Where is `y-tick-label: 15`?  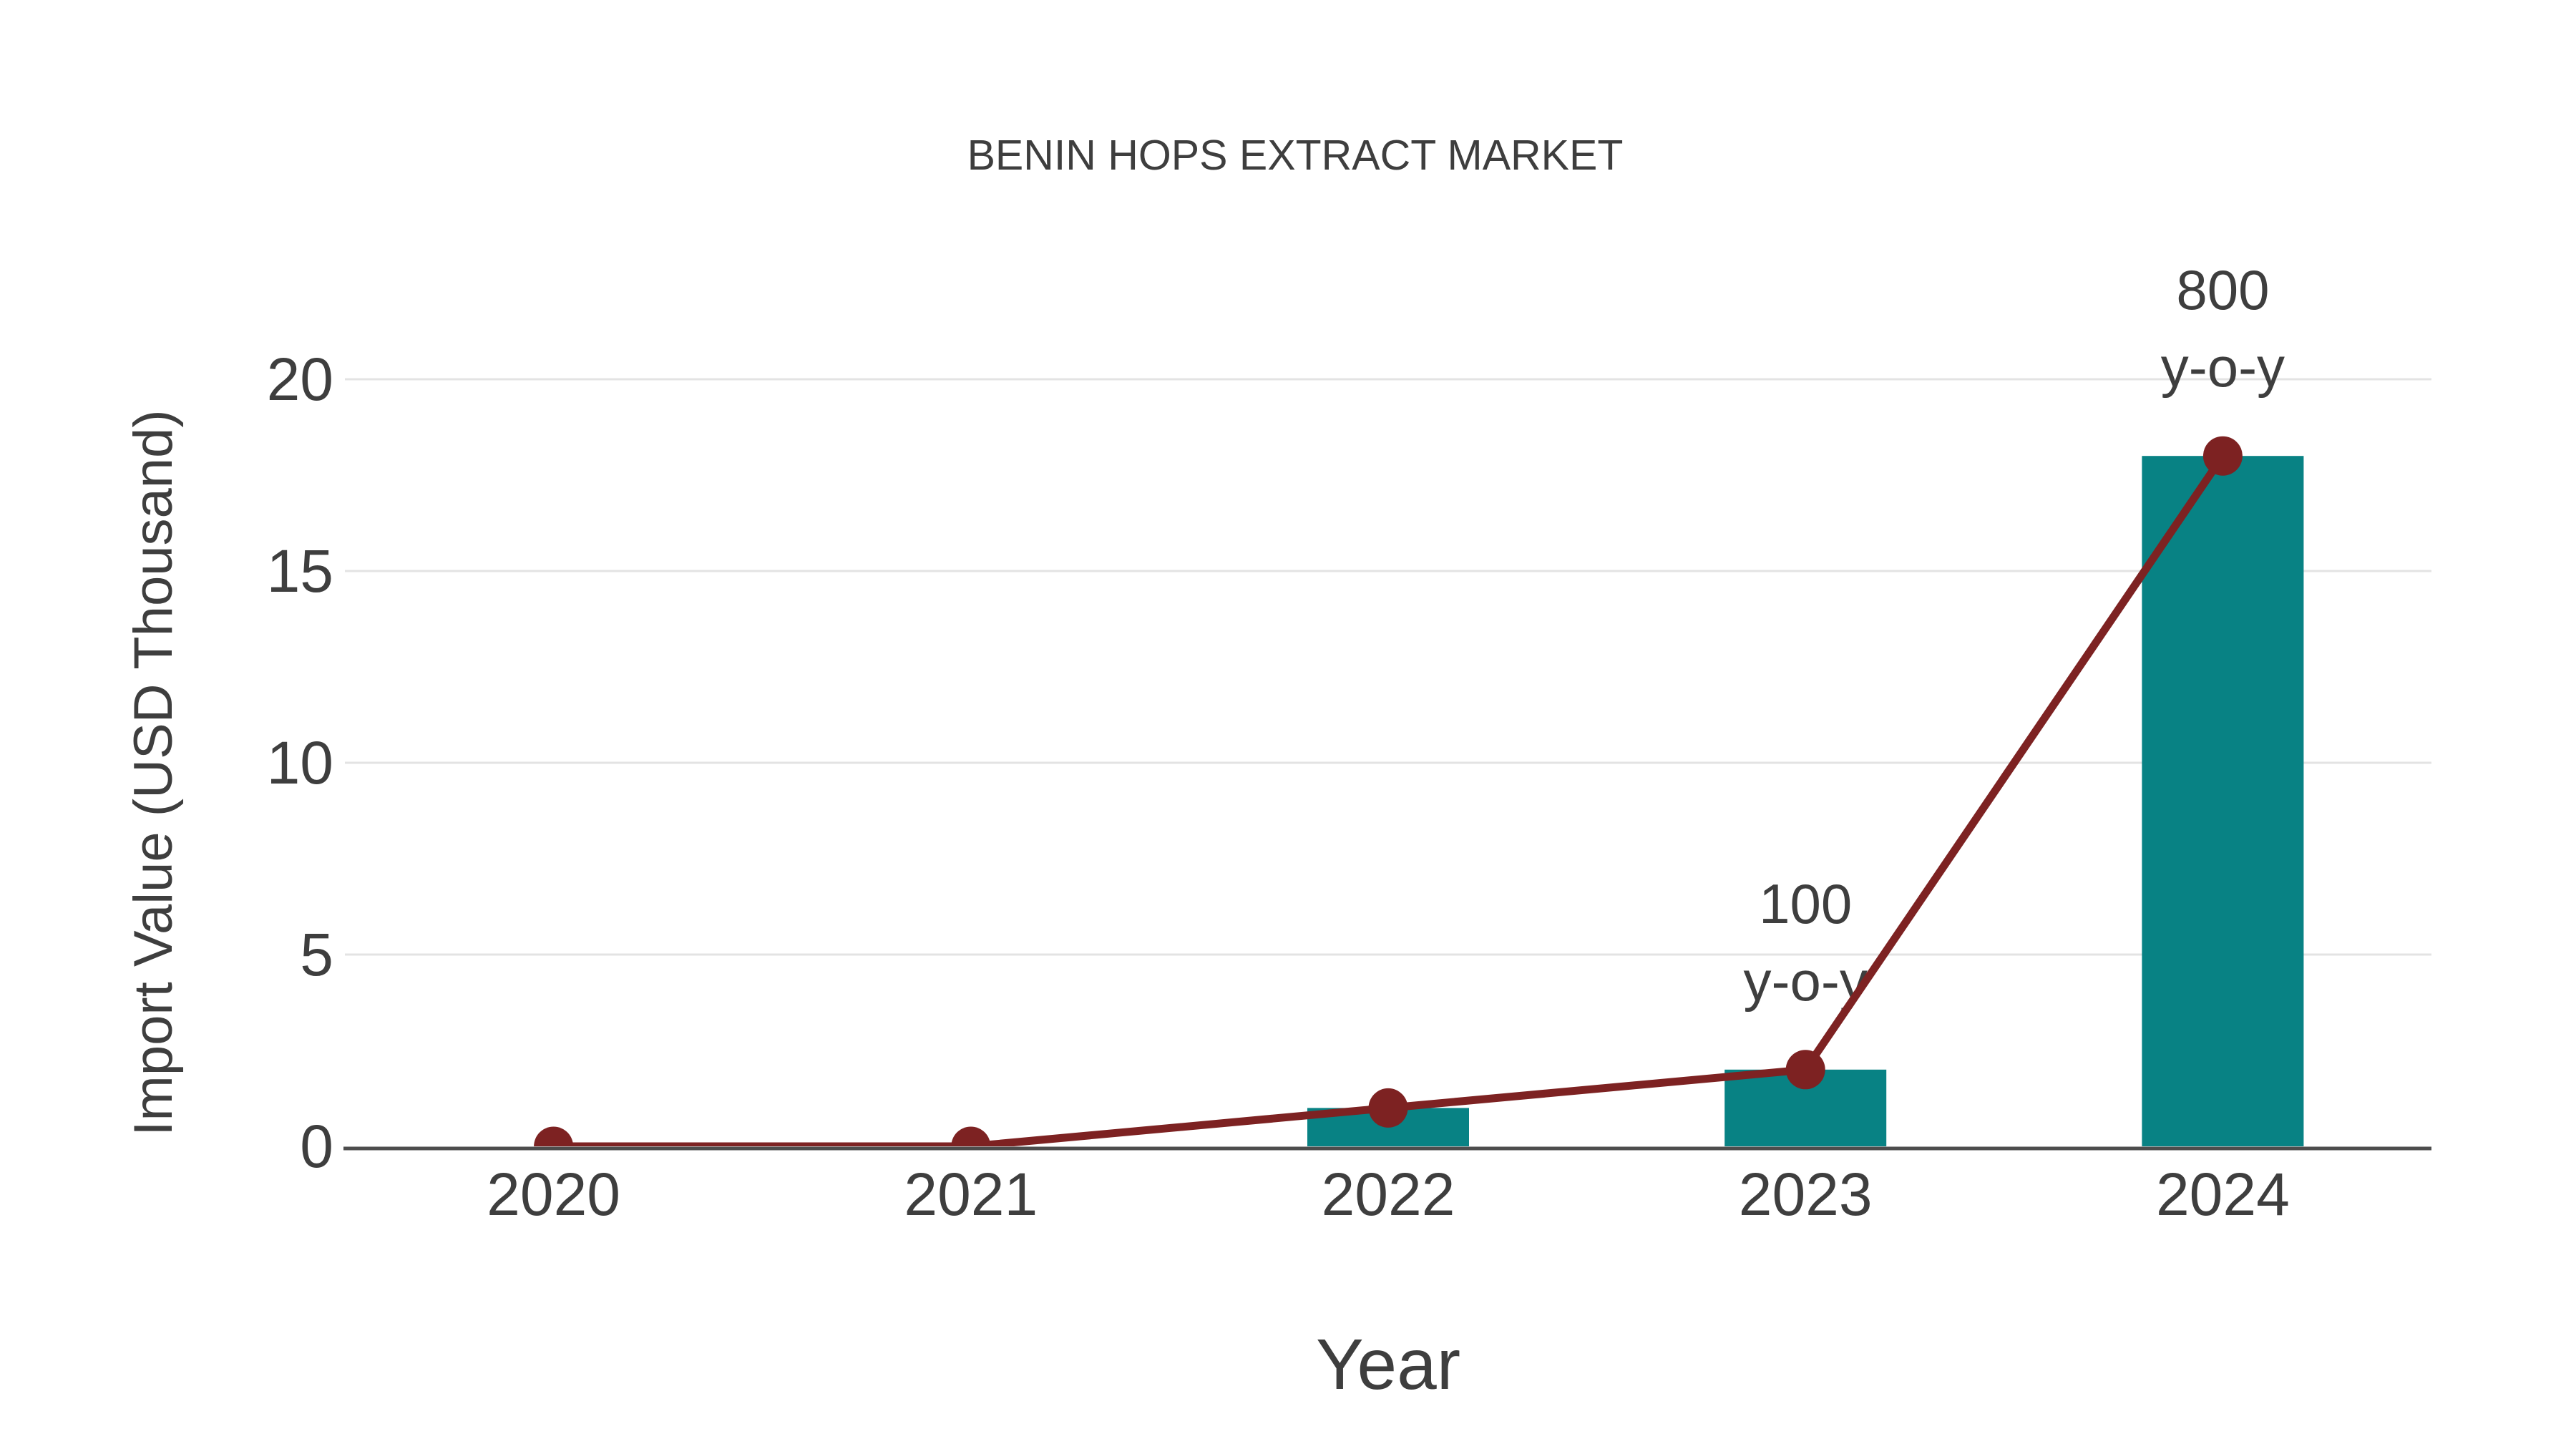 y-tick-label: 15 is located at coordinates (300, 571).